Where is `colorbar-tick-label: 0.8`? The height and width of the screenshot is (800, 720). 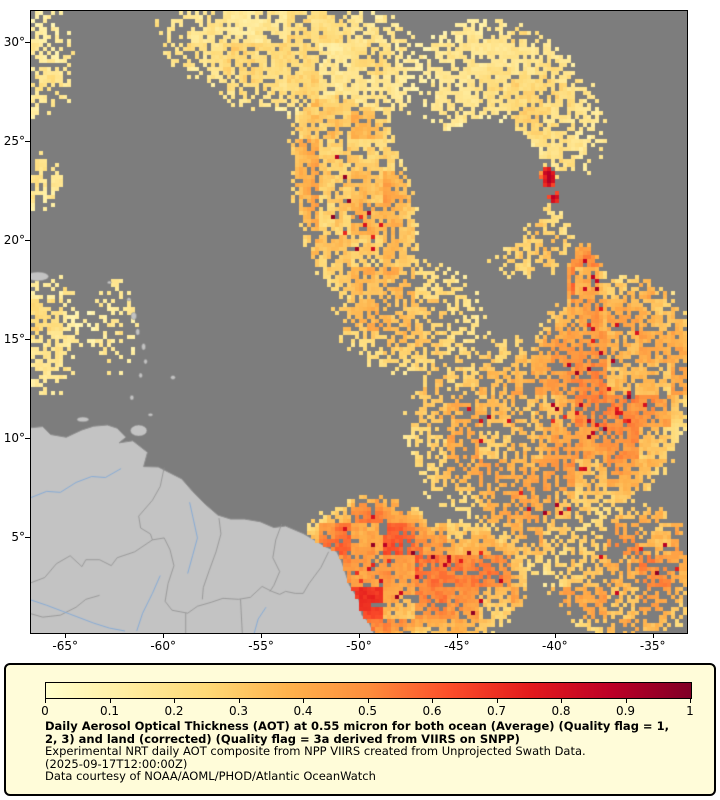
colorbar-tick-label: 0.8 is located at coordinates (561, 711).